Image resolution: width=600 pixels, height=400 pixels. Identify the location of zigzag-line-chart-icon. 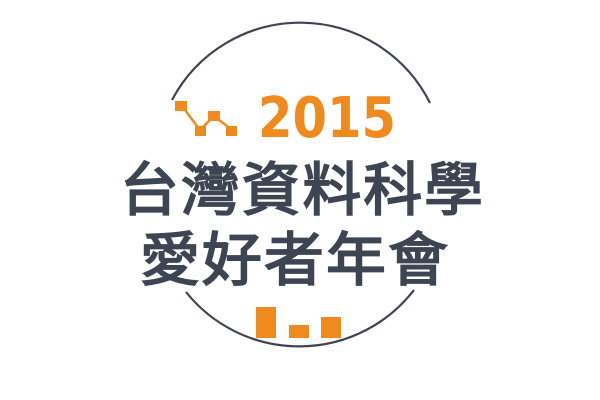
(206, 118).